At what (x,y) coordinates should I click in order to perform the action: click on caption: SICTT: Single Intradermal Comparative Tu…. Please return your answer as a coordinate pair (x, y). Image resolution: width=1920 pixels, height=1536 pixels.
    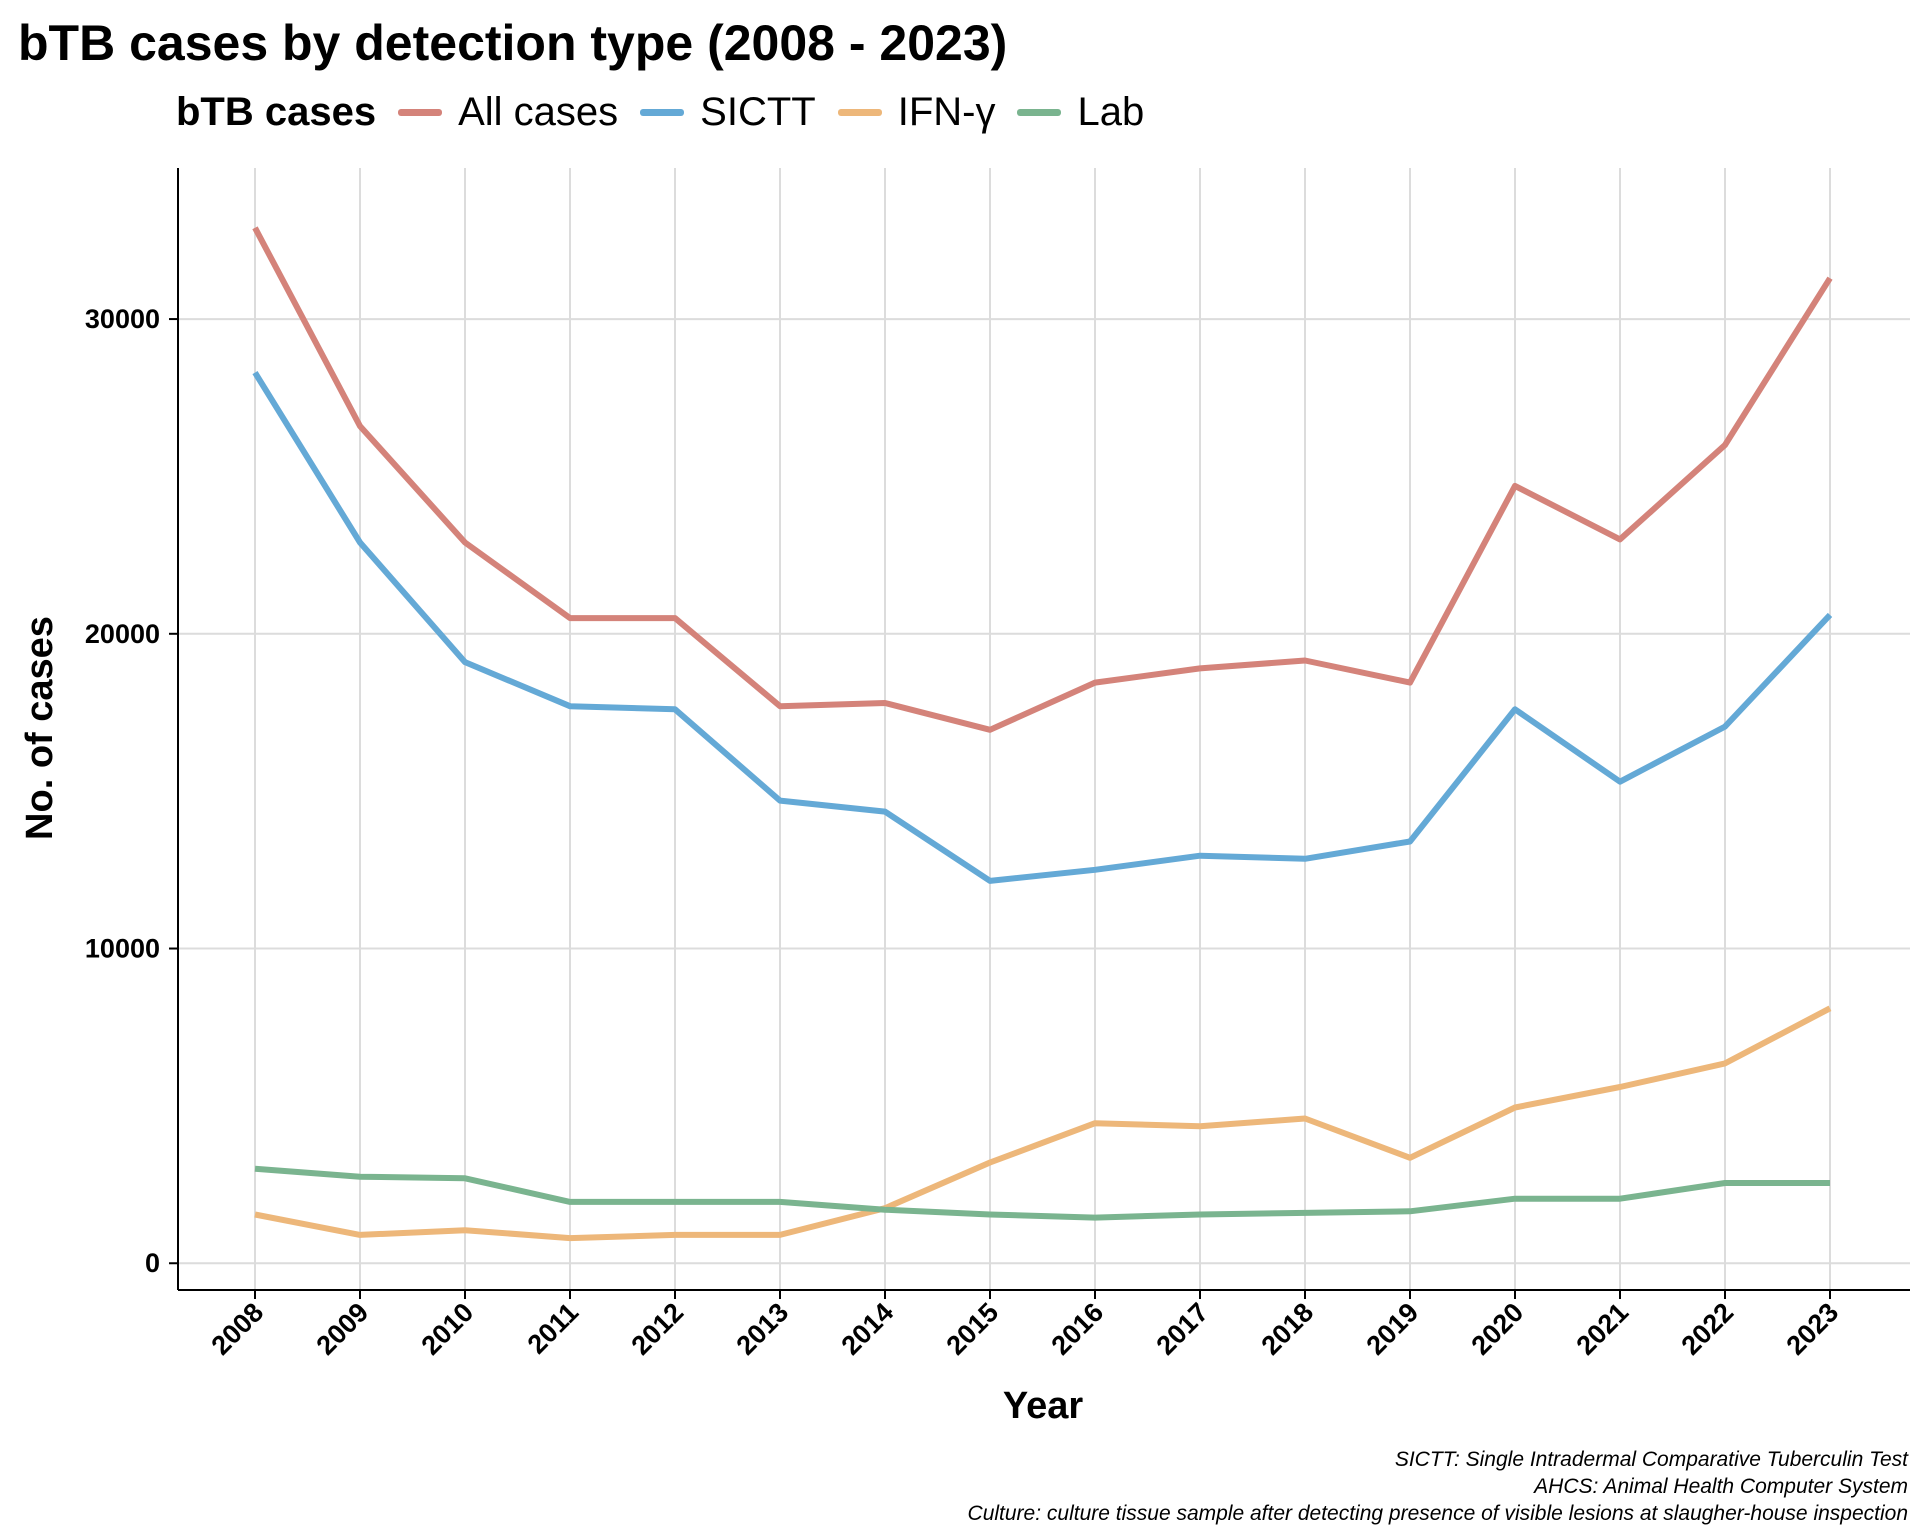
    Looking at the image, I should click on (1438, 1486).